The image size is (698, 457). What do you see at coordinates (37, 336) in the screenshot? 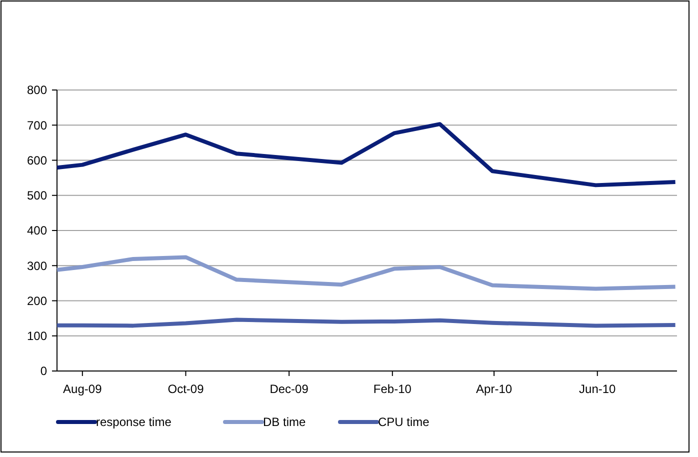
I see `y-tick-label: 100` at bounding box center [37, 336].